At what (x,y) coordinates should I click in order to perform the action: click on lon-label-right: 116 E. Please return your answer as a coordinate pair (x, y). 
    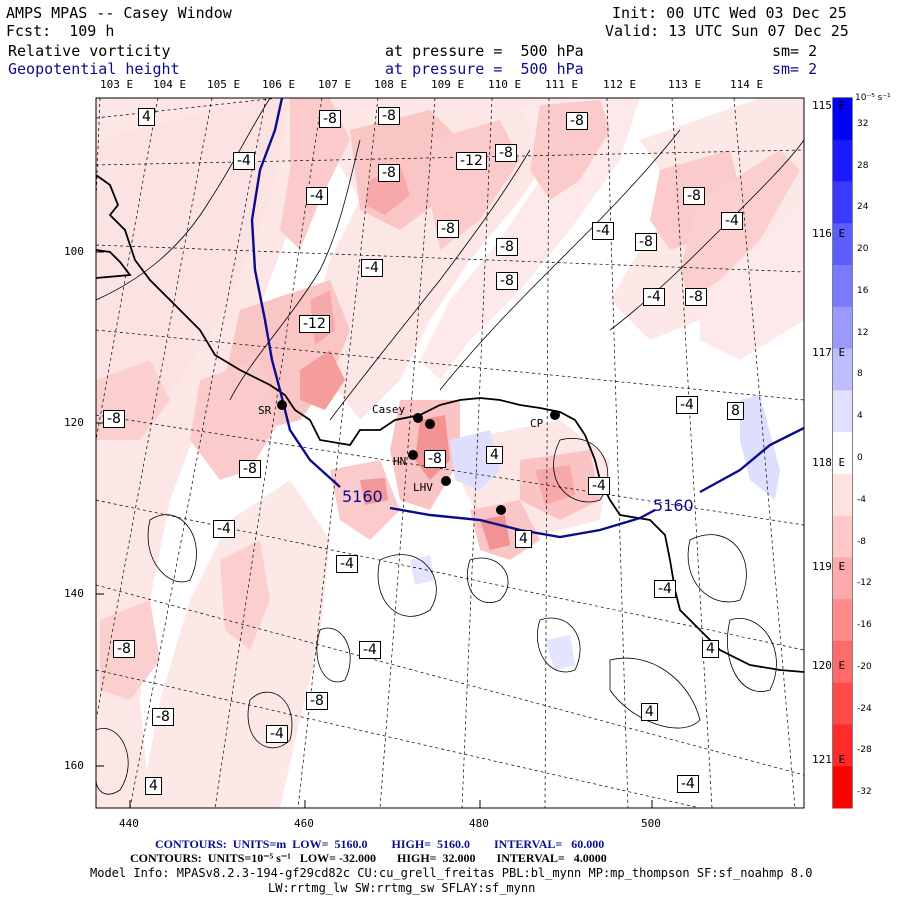
    Looking at the image, I should click on (829, 233).